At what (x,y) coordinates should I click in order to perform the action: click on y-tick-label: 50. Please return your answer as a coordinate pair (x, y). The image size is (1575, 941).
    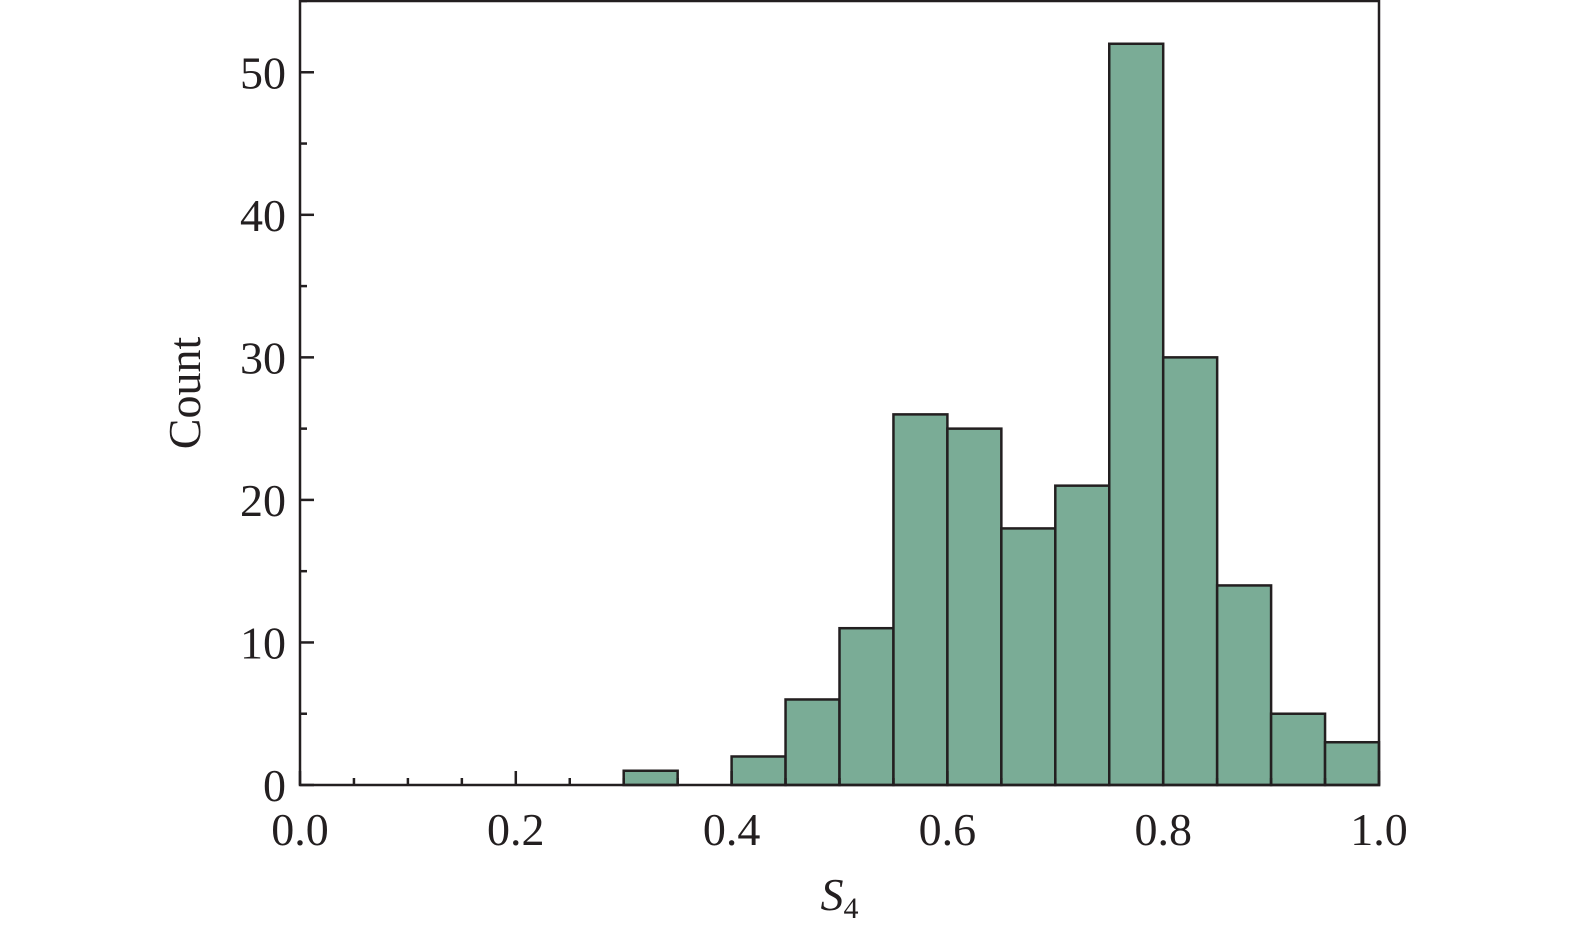
    Looking at the image, I should click on (263, 72).